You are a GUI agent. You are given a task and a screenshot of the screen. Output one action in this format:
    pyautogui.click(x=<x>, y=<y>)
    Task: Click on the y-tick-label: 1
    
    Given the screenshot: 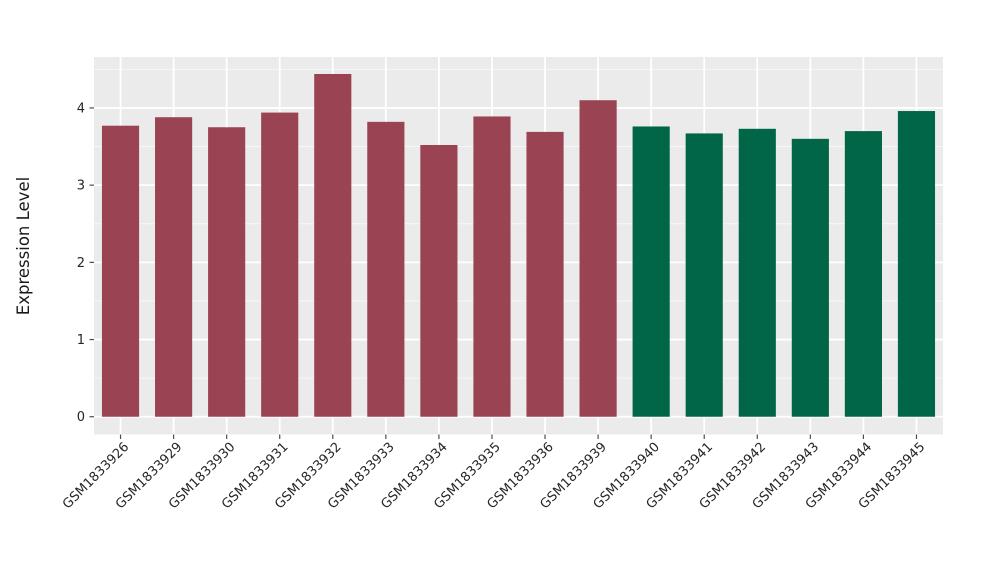 What is the action you would take?
    pyautogui.click(x=81, y=340)
    